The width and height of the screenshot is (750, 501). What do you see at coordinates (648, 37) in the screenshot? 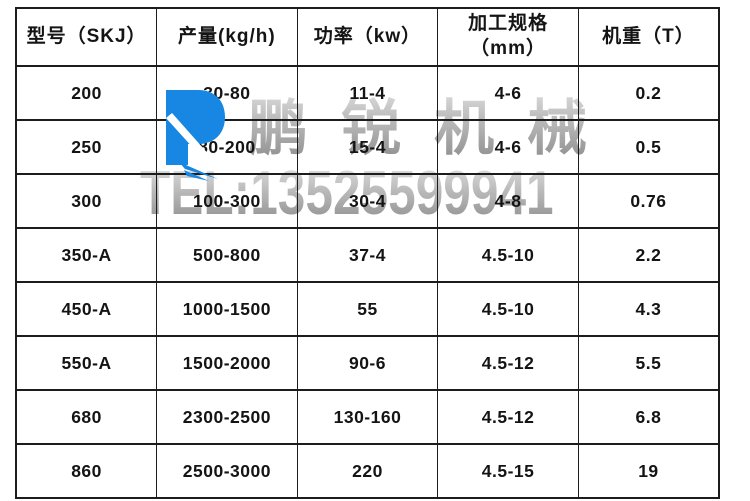
I see `header-cell: 机重（T）` at bounding box center [648, 37].